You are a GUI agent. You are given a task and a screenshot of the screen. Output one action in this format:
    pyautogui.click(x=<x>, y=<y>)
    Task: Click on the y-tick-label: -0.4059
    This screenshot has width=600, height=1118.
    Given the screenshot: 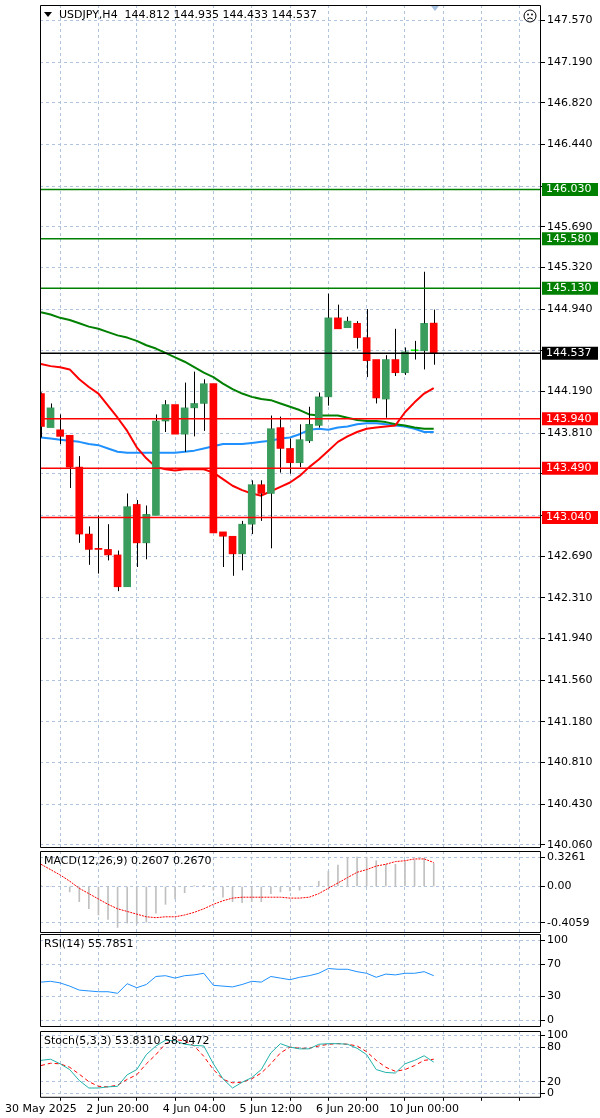 What is the action you would take?
    pyautogui.click(x=568, y=922)
    